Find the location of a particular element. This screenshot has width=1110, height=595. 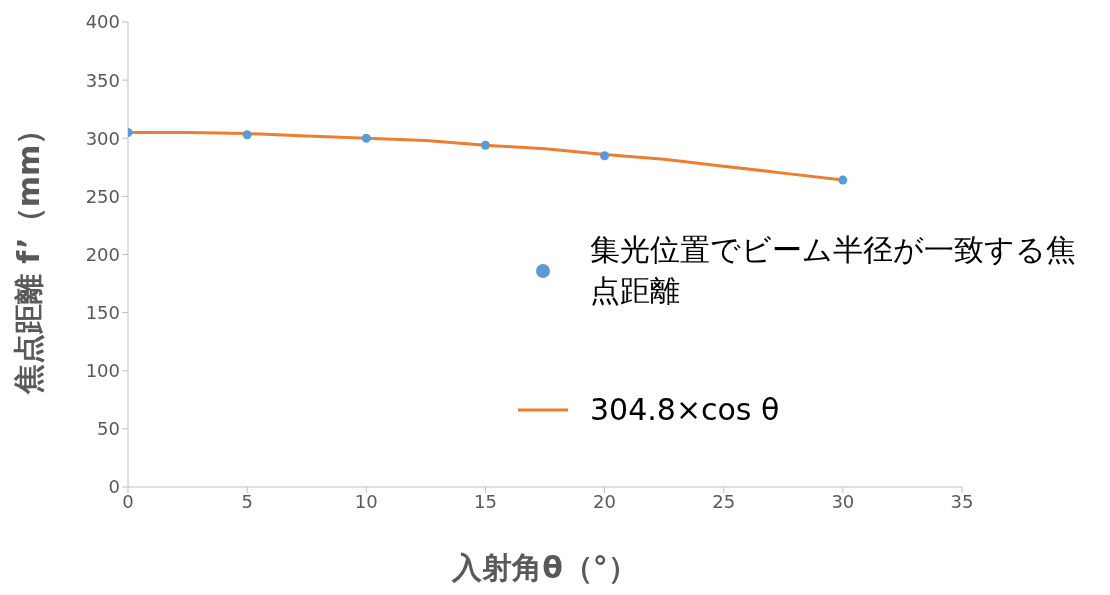

x-tick-label: 25 is located at coordinates (724, 501).